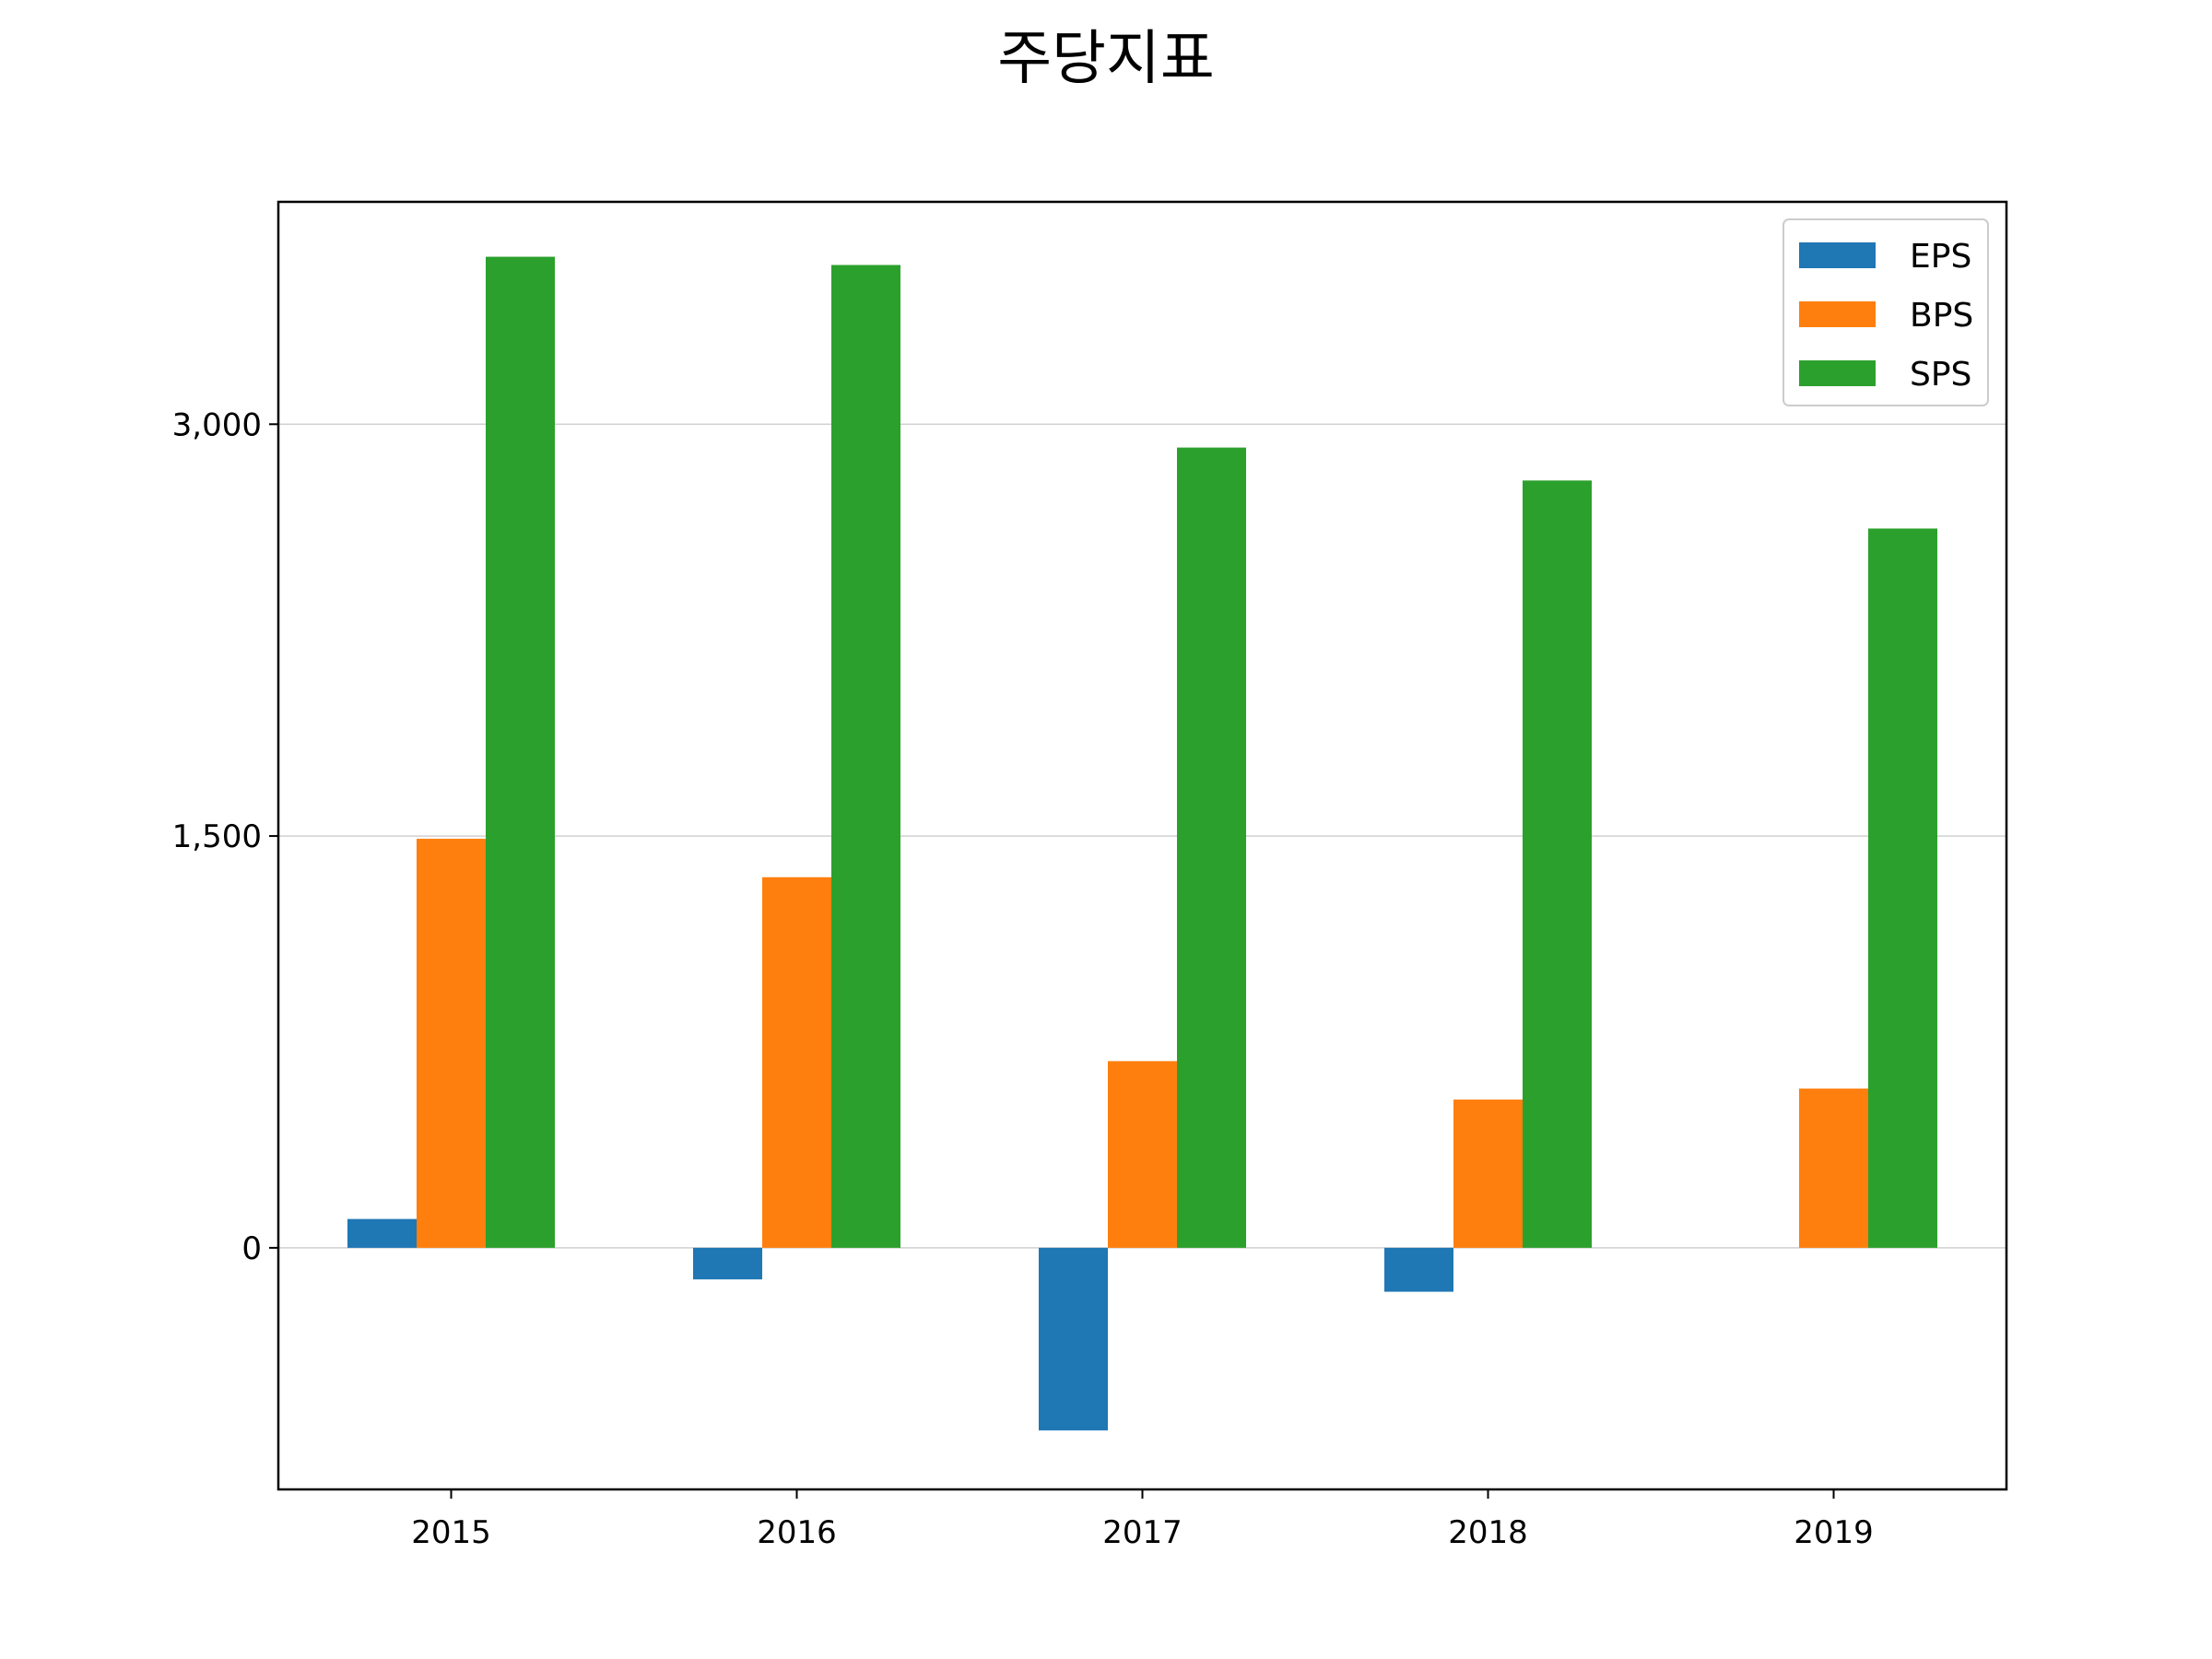  What do you see at coordinates (1488, 1174) in the screenshot?
I see `bar-bps-2018` at bounding box center [1488, 1174].